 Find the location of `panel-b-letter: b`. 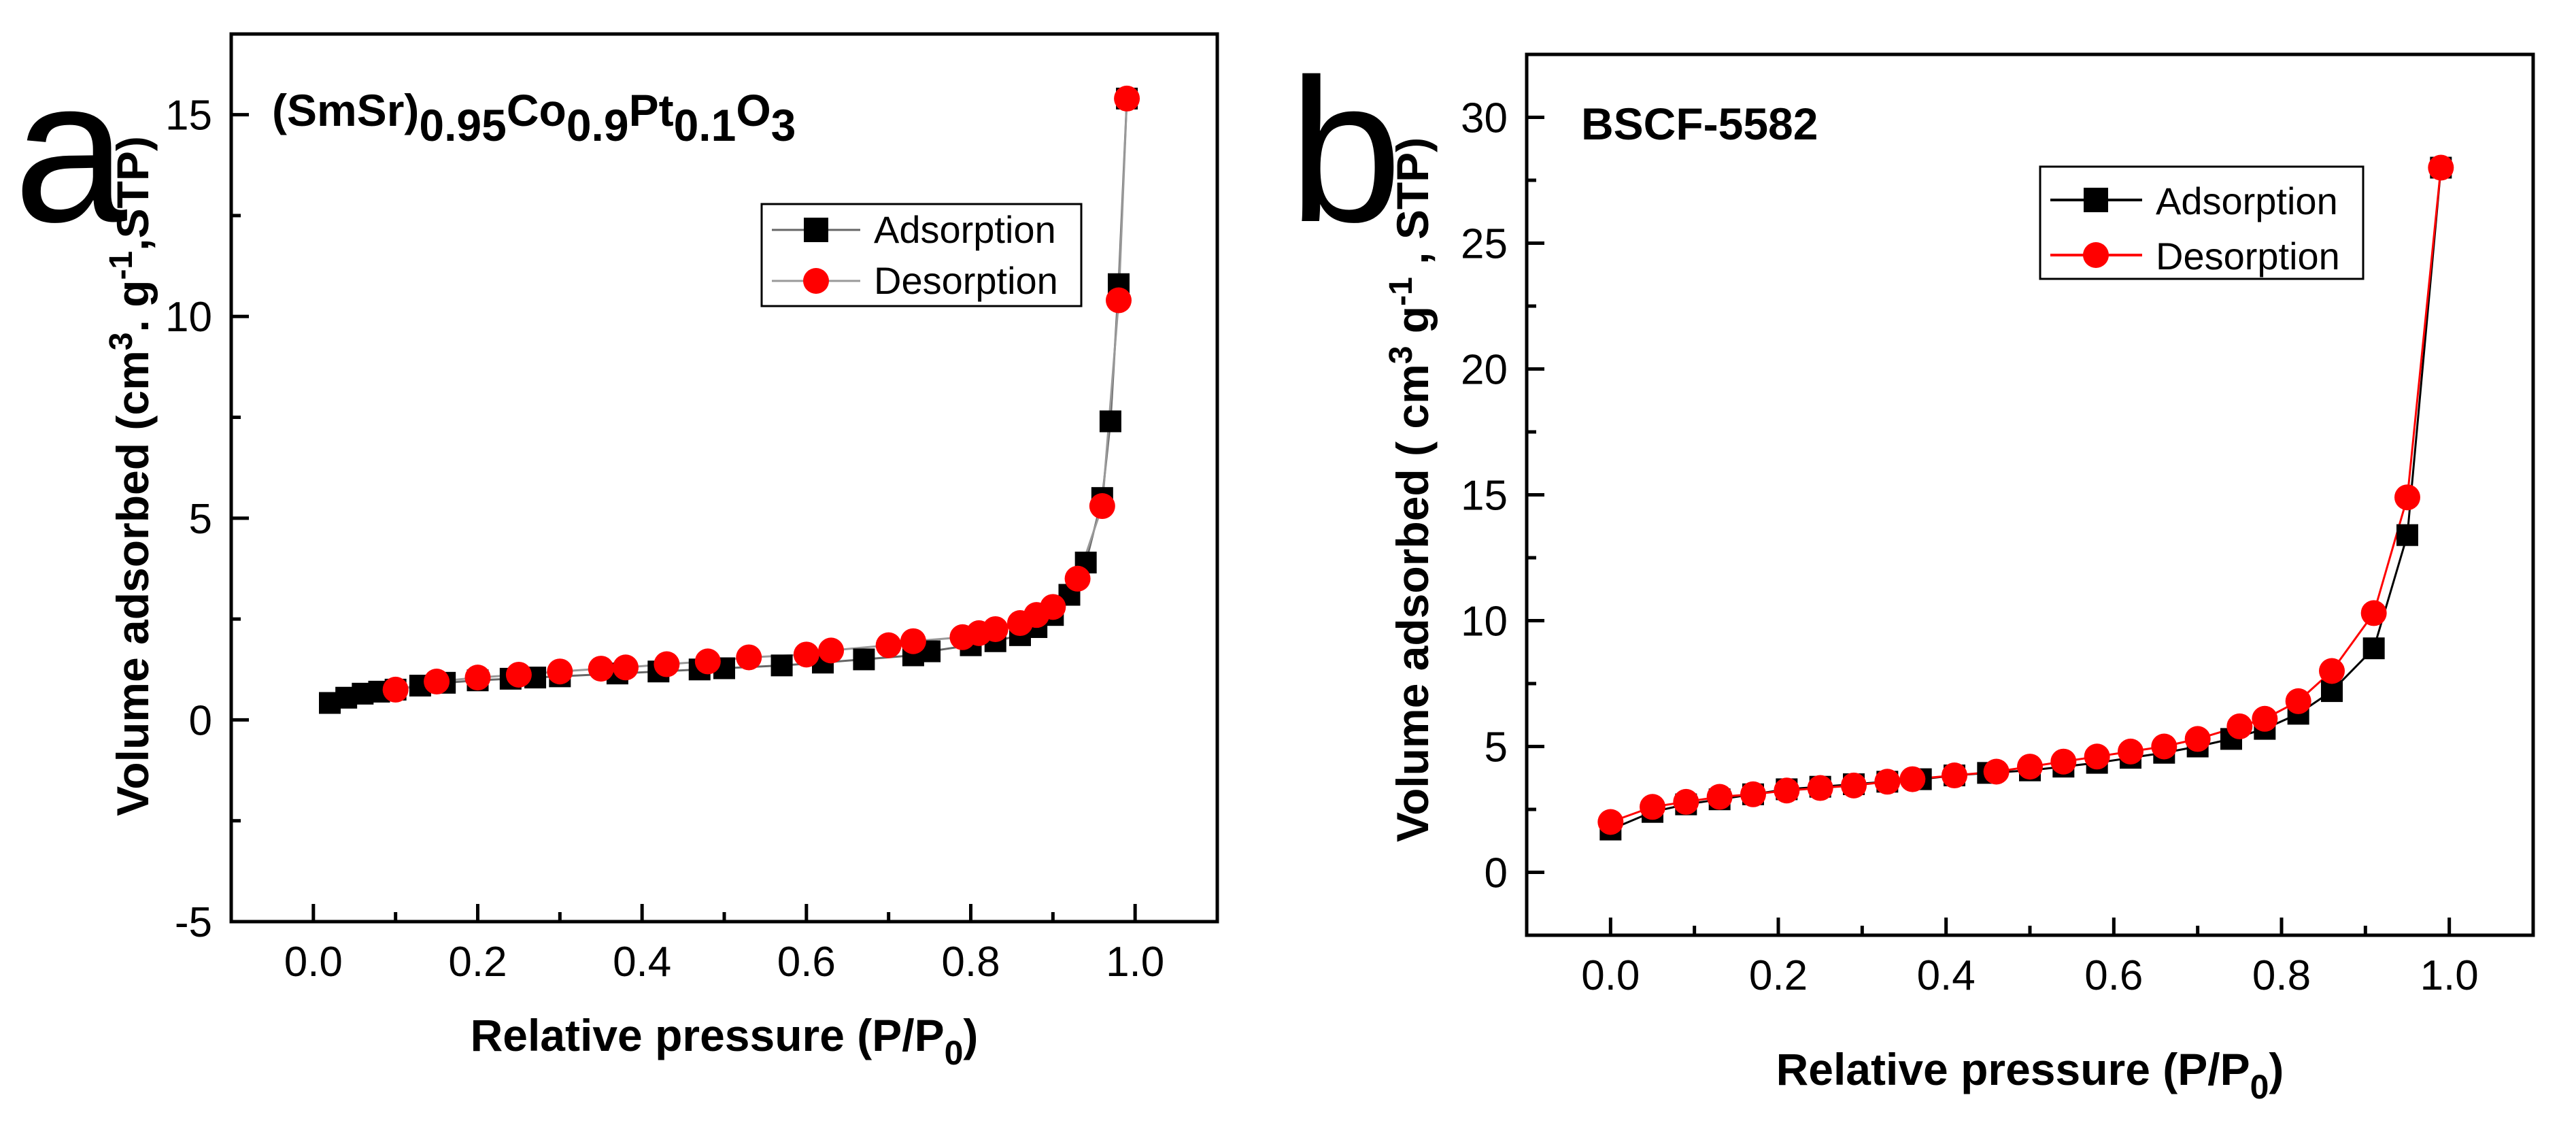

panel-b-letter: b is located at coordinates (1345, 150).